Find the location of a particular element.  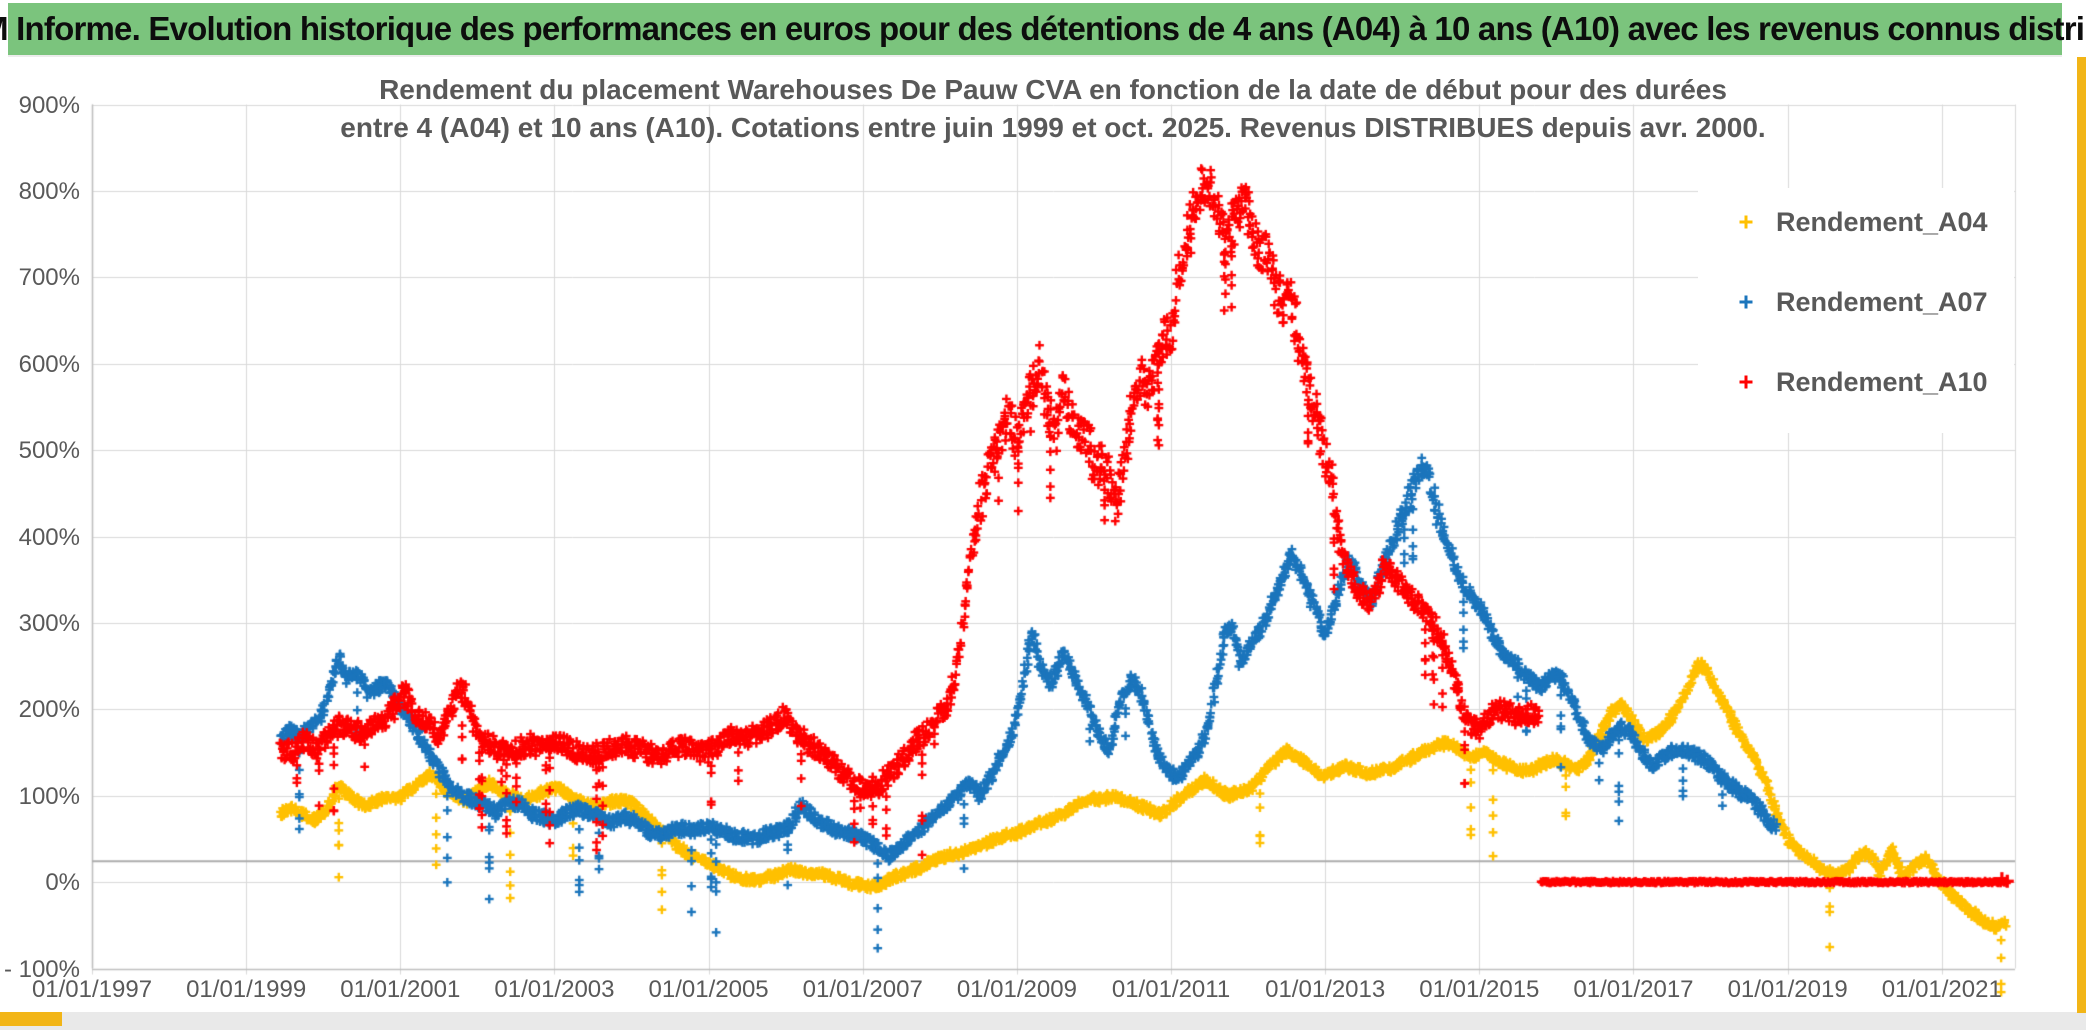

y-tick-label: 100% is located at coordinates (49, 796).